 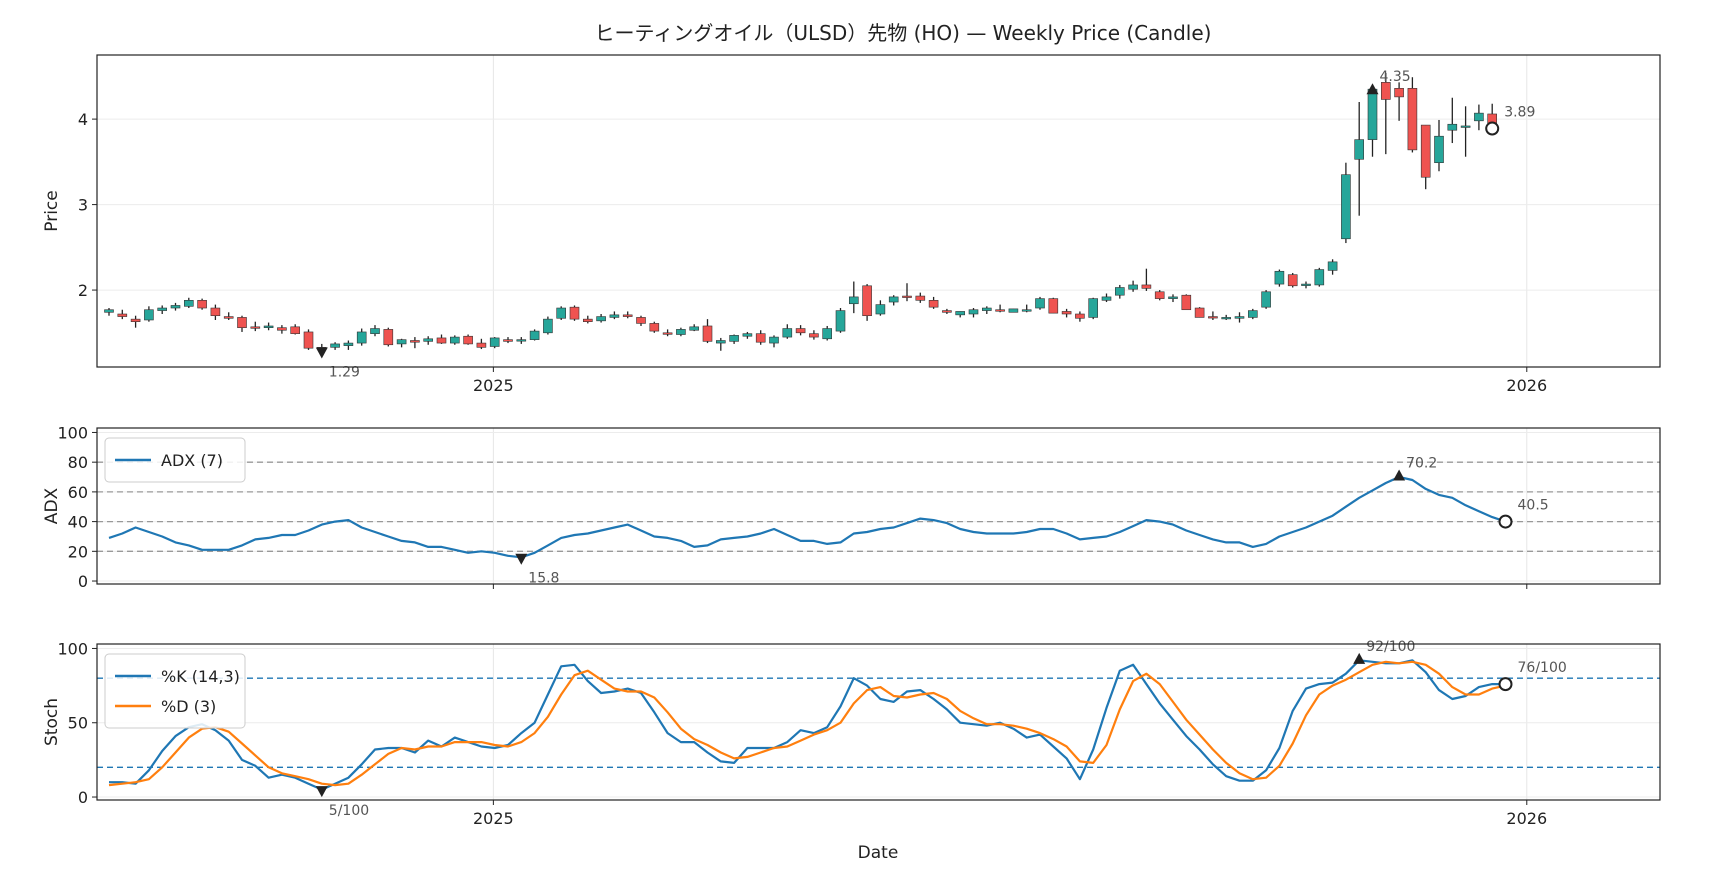 What do you see at coordinates (72, 648) in the screenshot?
I see `y-tick-label: 100` at bounding box center [72, 648].